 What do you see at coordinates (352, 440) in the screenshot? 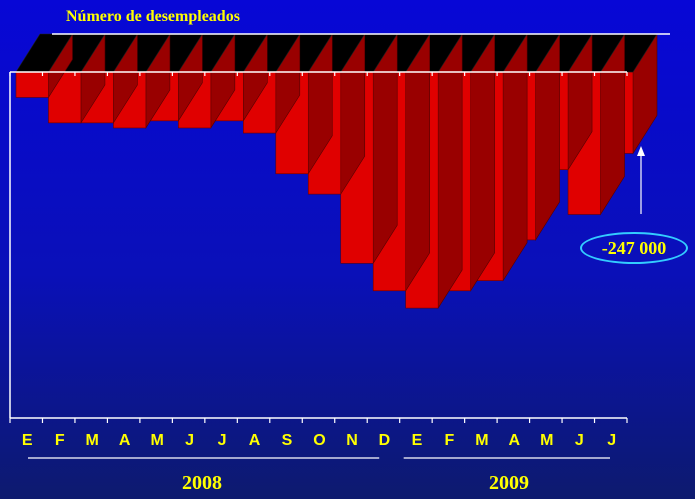
I see `x-tick-label: N` at bounding box center [352, 440].